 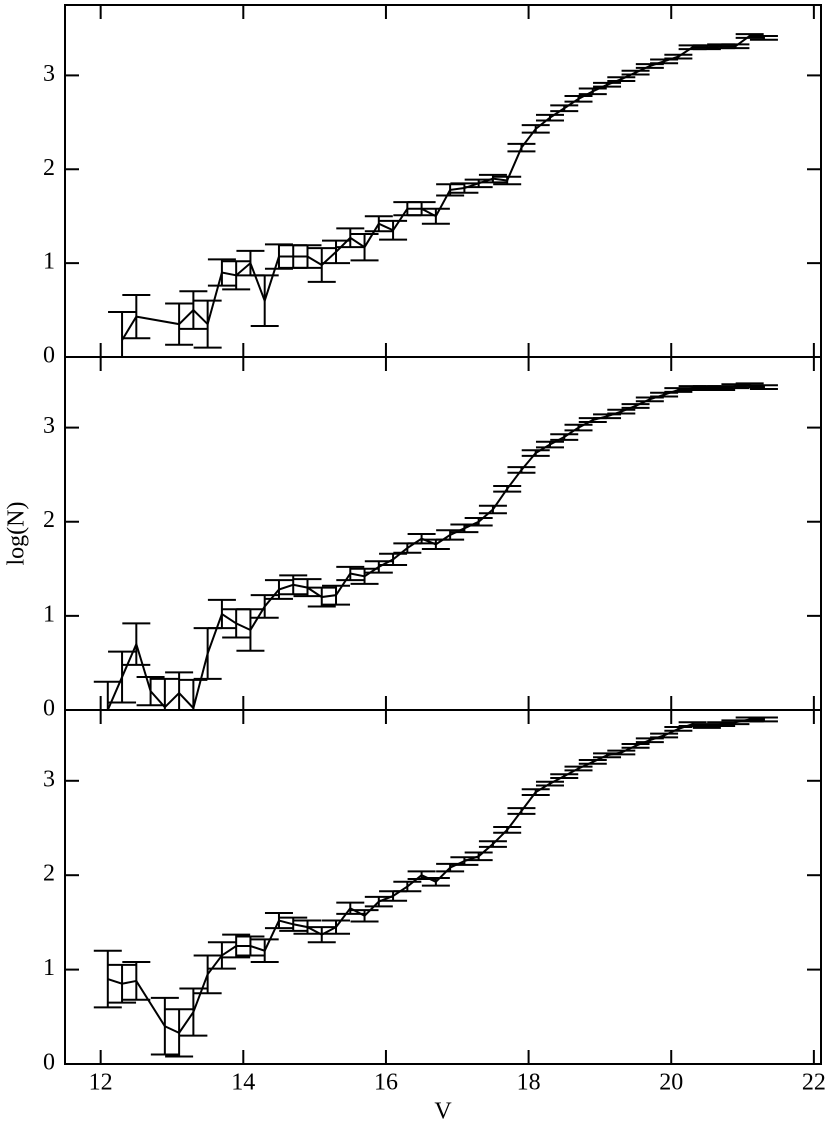 What do you see at coordinates (17, 534) in the screenshot?
I see `y-axis-label: log(N)` at bounding box center [17, 534].